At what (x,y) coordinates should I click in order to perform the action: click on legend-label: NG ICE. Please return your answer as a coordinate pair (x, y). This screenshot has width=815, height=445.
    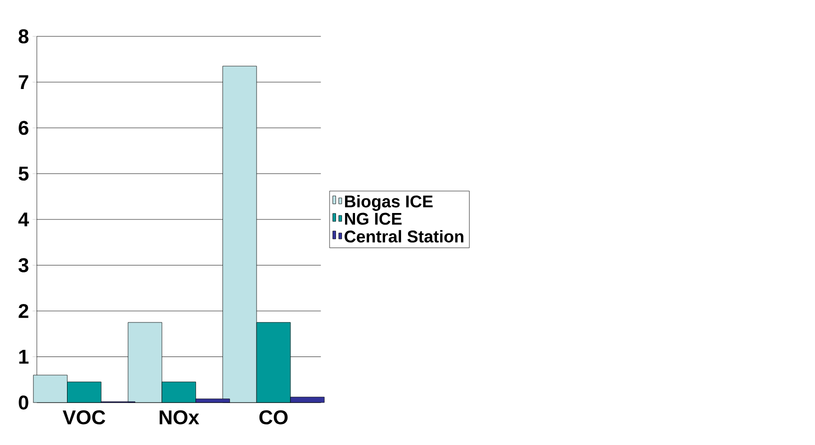
    Looking at the image, I should click on (373, 218).